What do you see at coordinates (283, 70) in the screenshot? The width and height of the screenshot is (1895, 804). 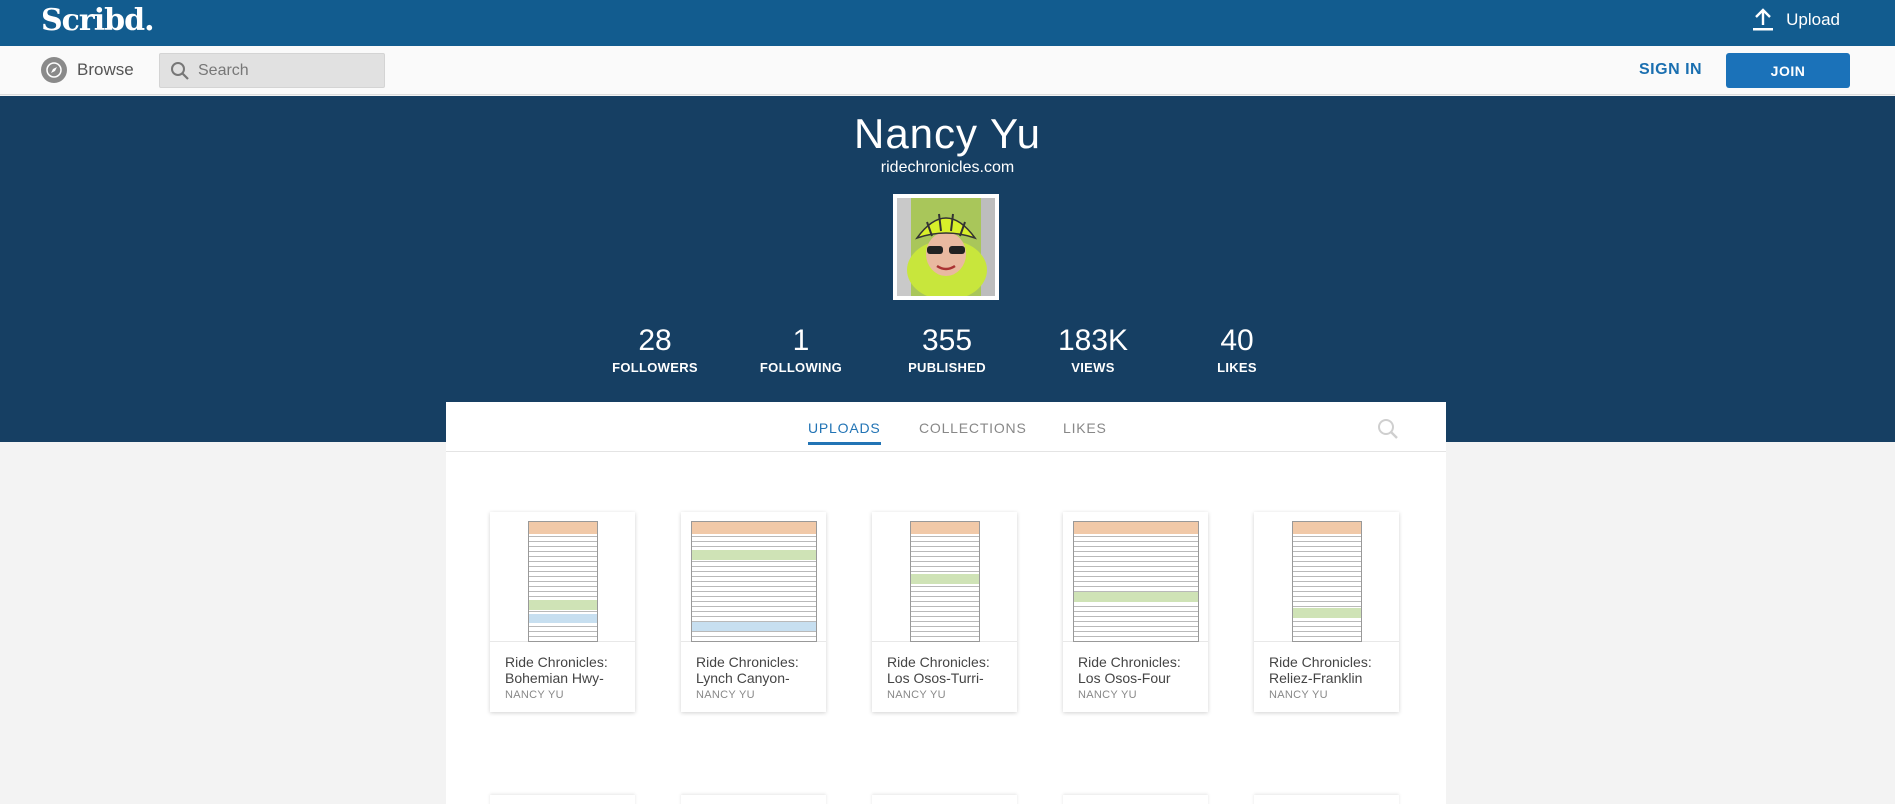 I see `search-input` at bounding box center [283, 70].